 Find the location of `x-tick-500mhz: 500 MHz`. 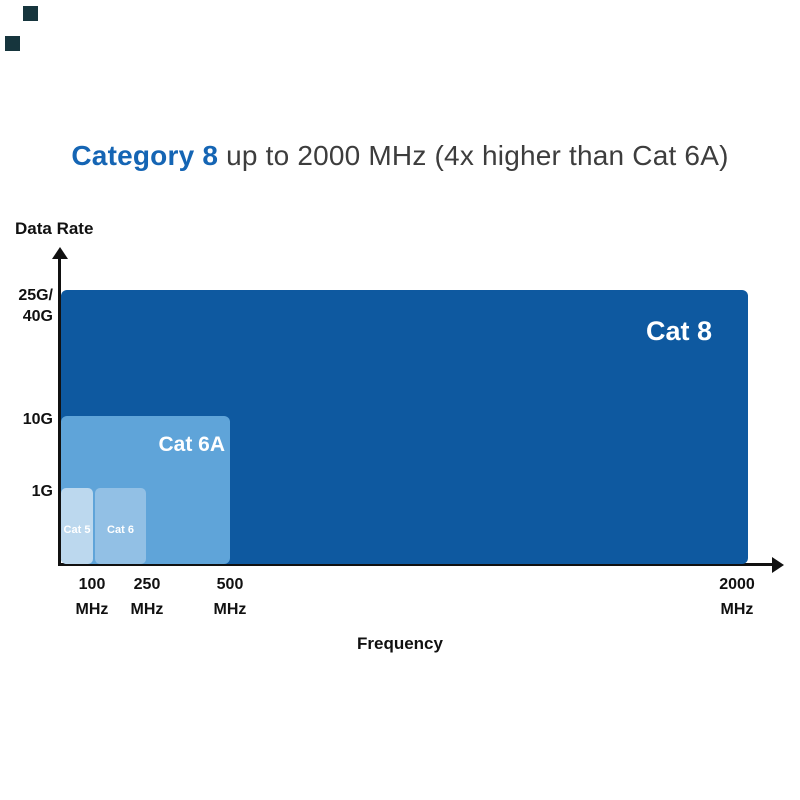

x-tick-500mhz: 500 MHz is located at coordinates (230, 597).